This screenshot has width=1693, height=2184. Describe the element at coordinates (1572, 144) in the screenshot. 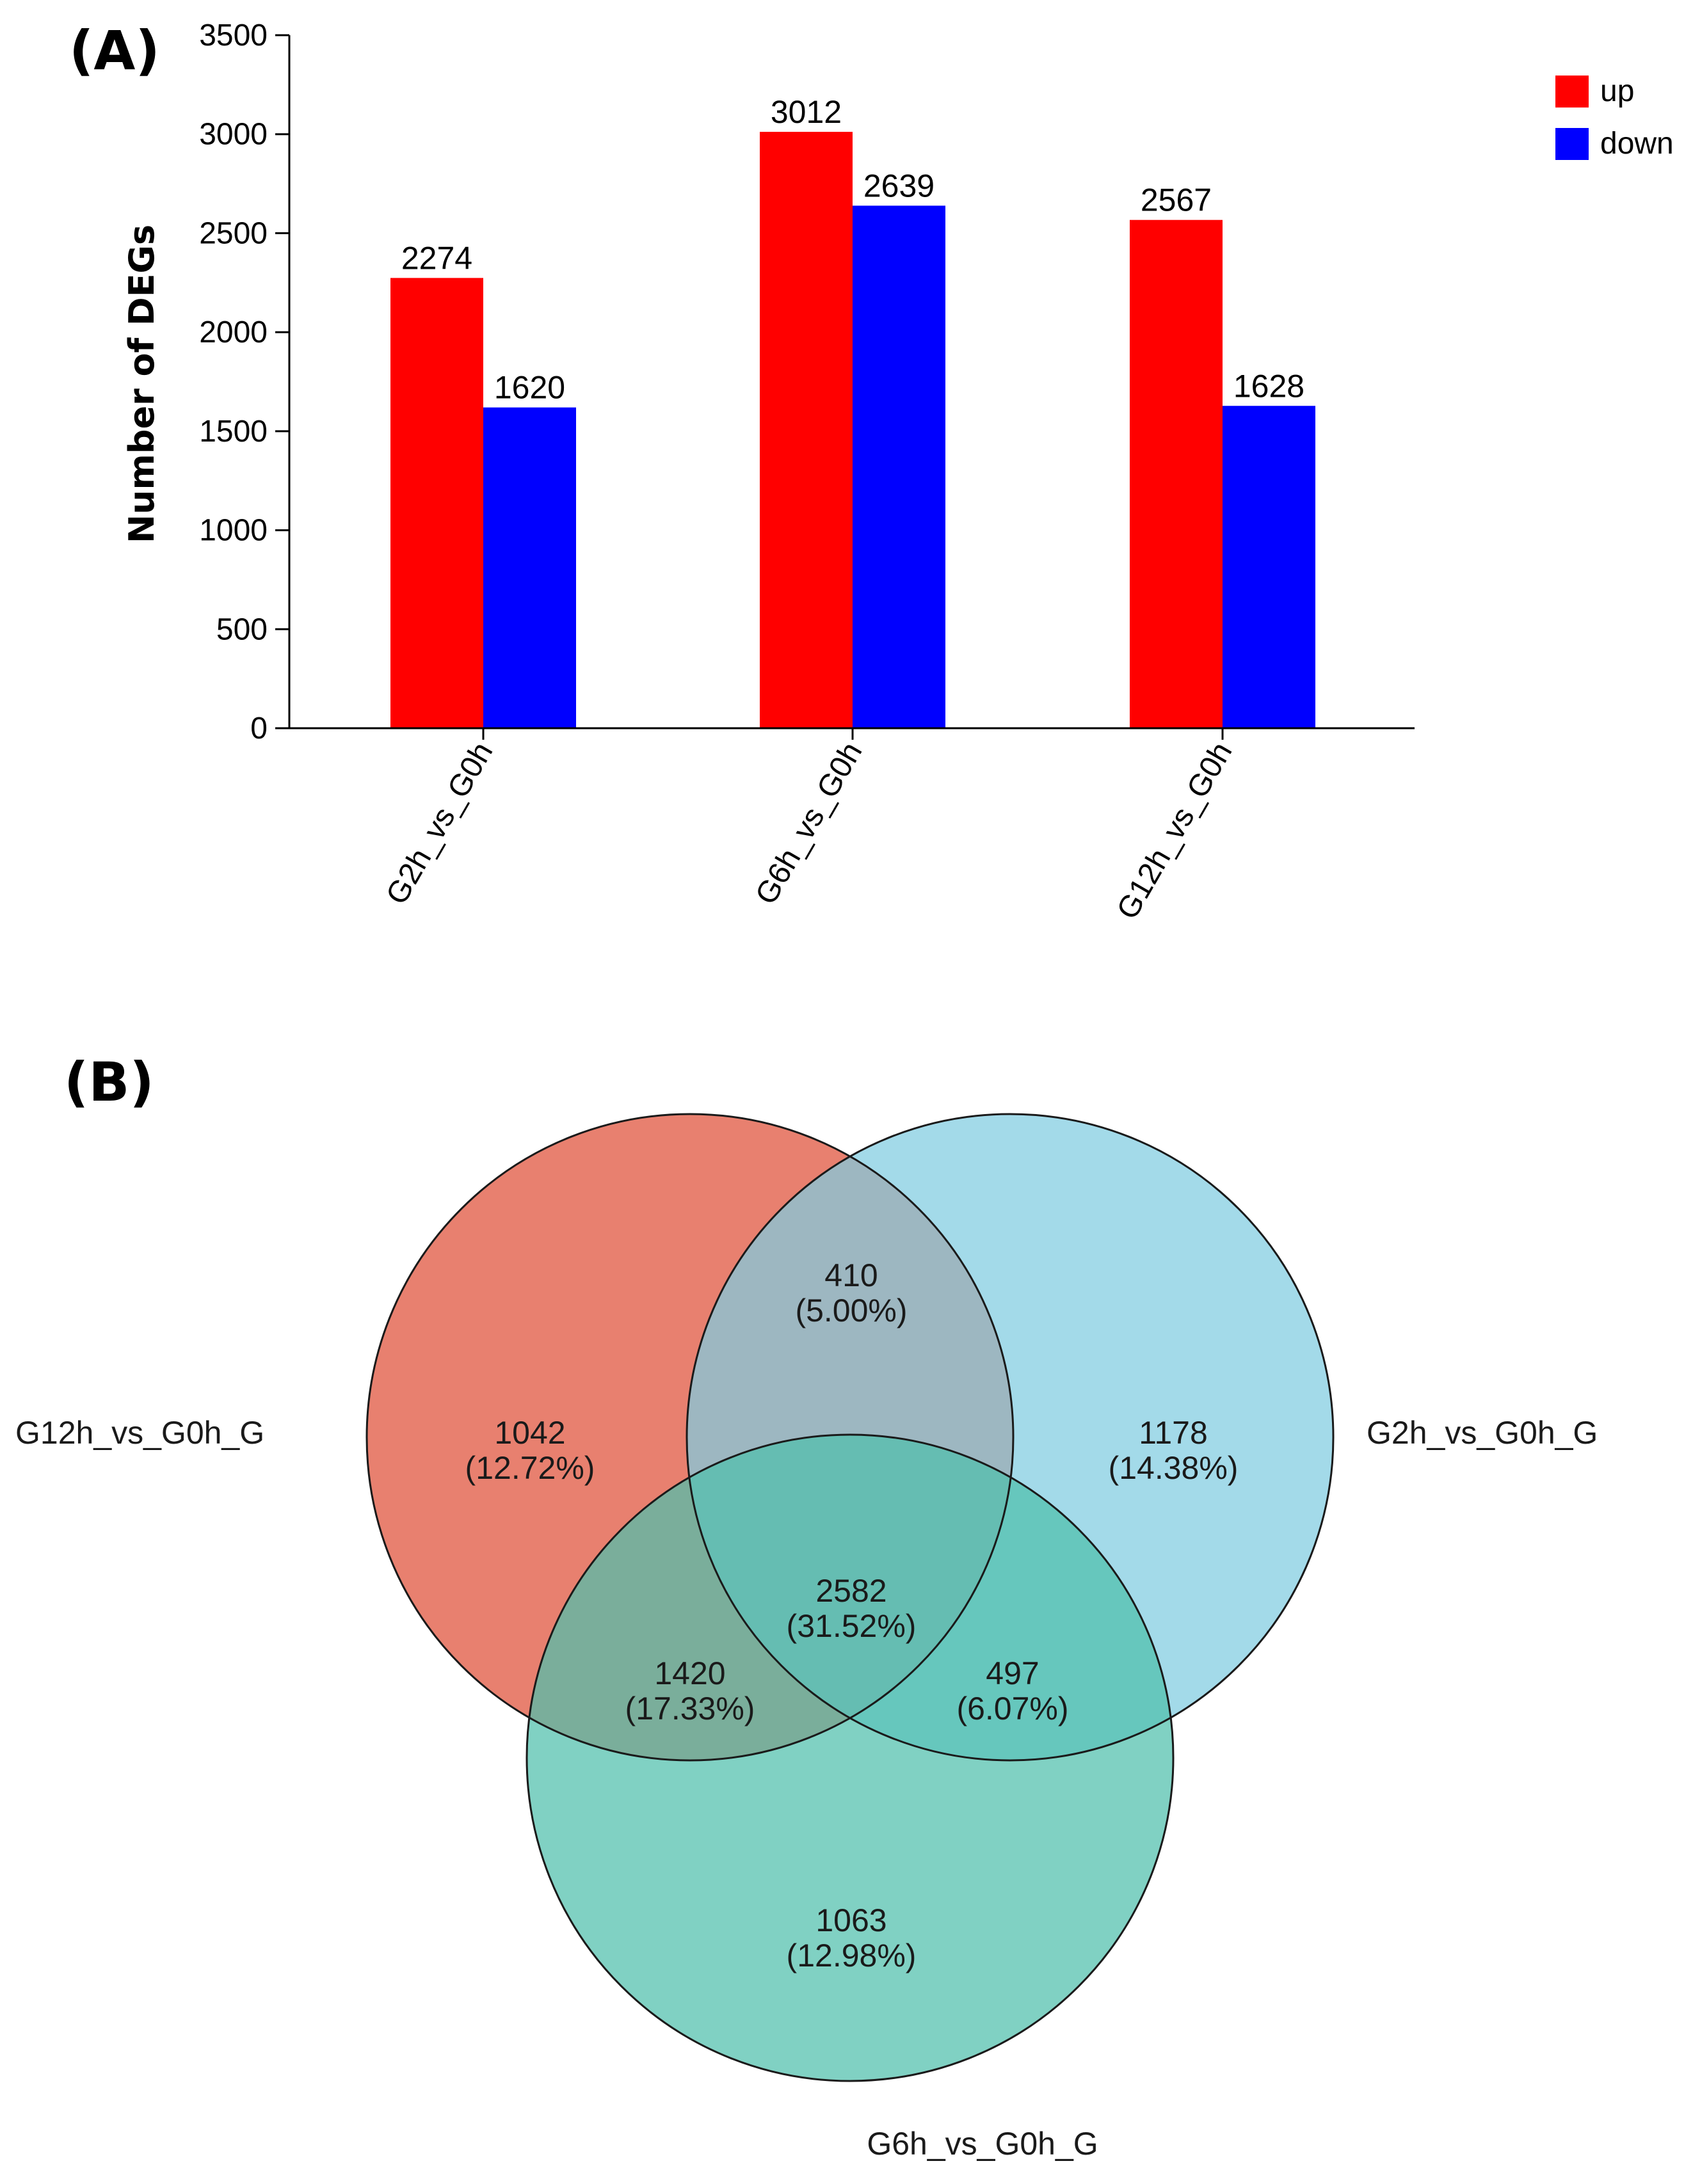

I see `legend-swatch-down` at that location.